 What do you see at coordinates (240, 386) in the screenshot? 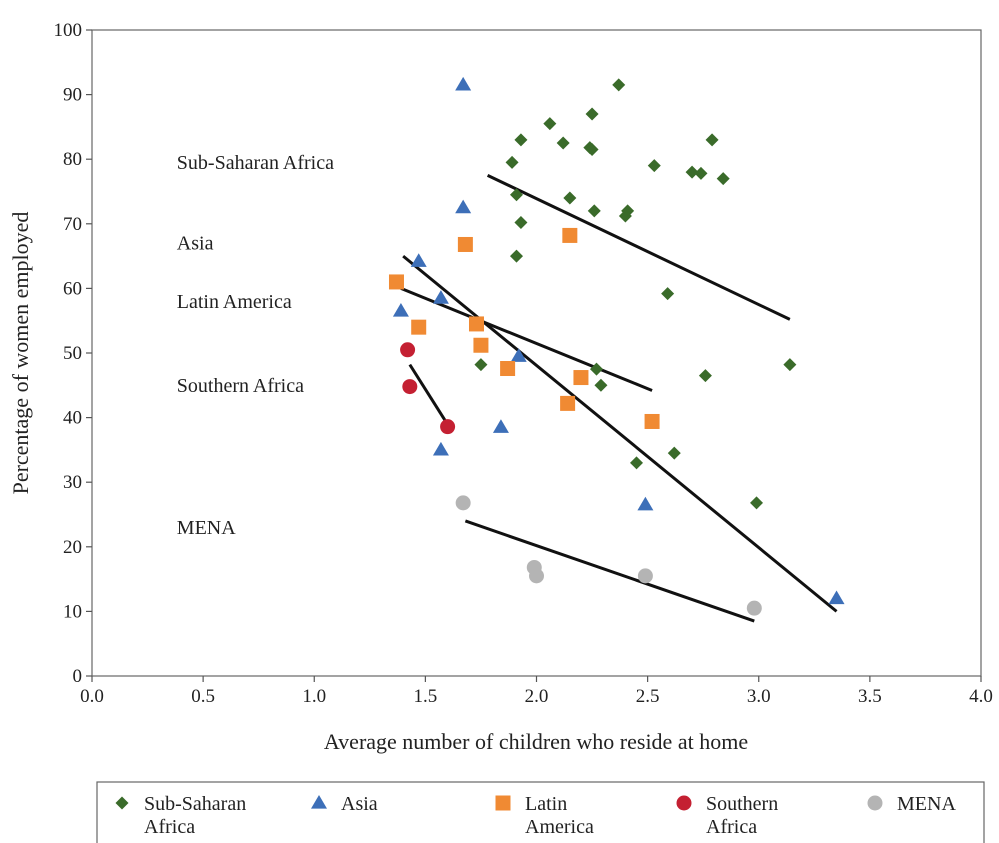
I see `annotation-label: Southern Africa` at bounding box center [240, 386].